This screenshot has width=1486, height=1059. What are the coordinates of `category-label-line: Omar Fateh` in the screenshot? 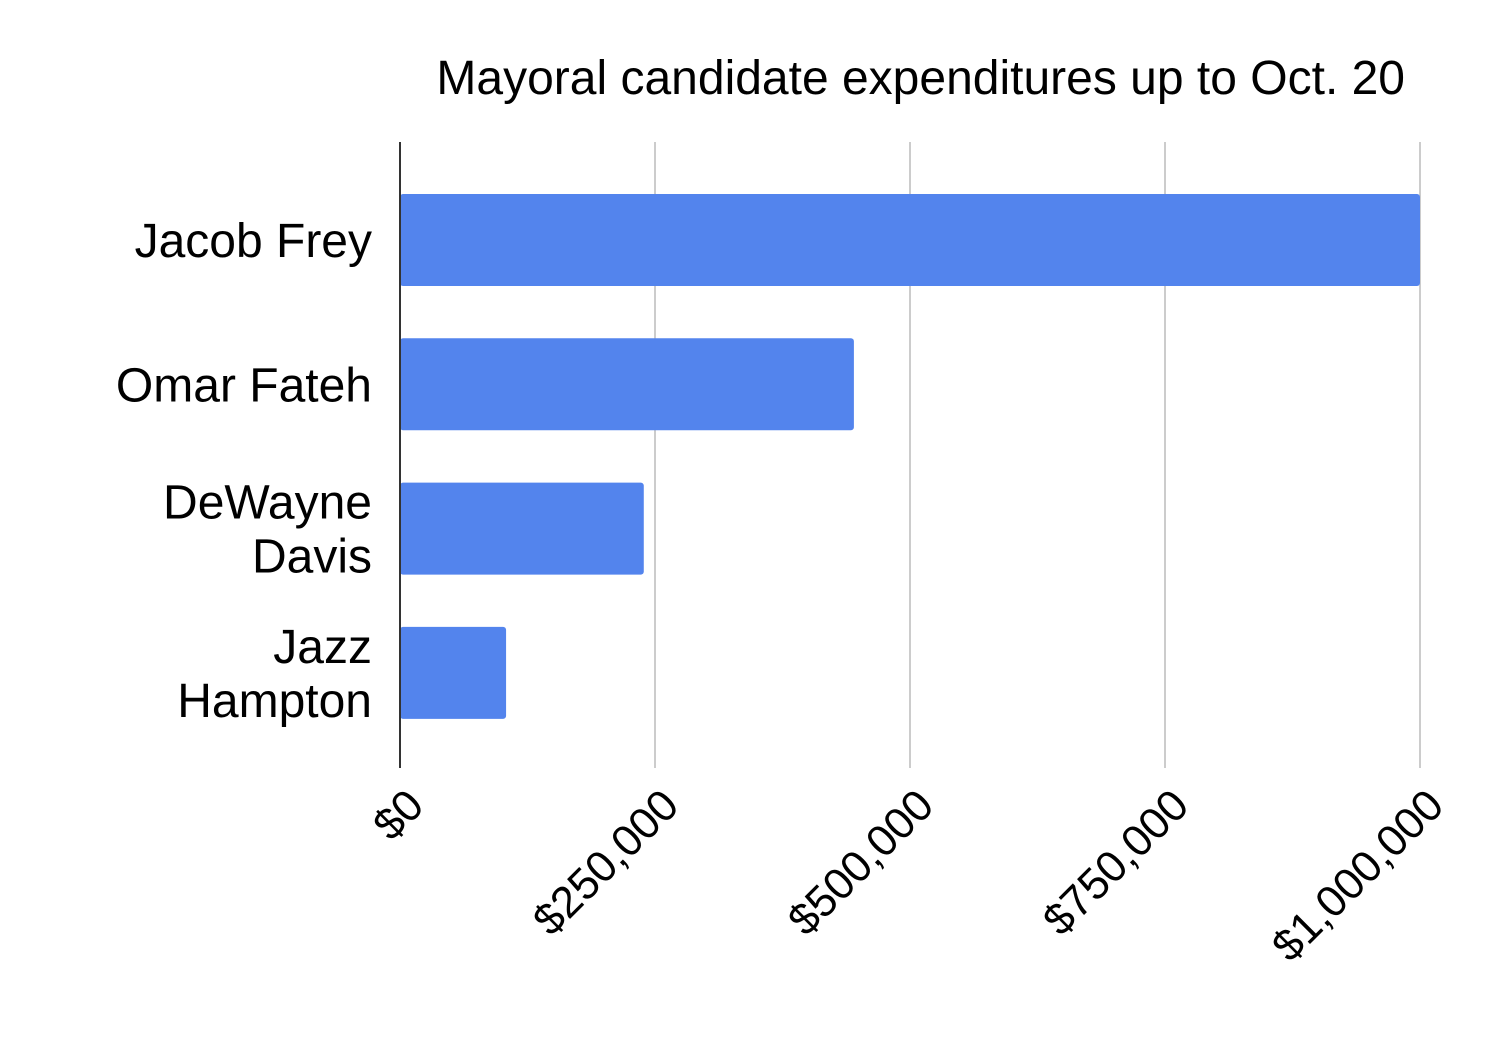 It's located at (244, 385).